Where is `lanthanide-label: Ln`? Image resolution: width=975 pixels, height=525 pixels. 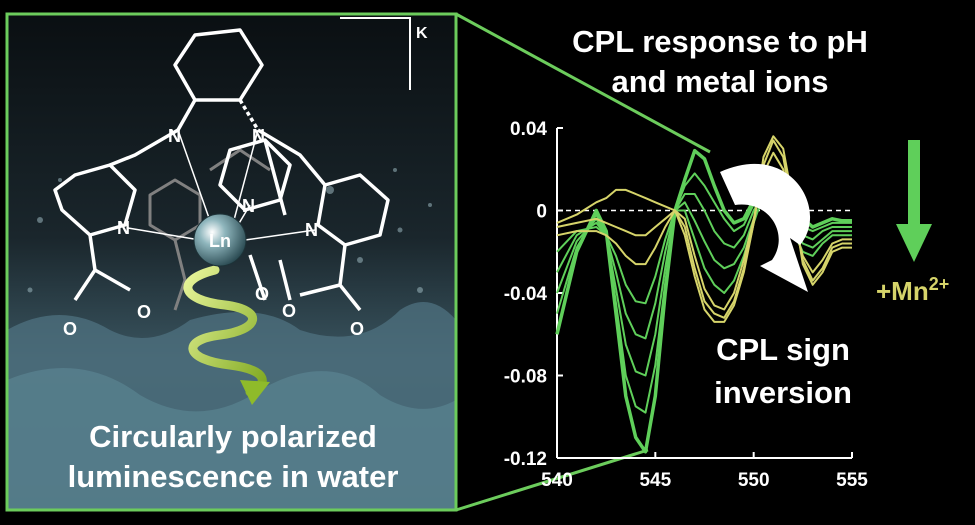 lanthanide-label: Ln is located at coordinates (220, 241).